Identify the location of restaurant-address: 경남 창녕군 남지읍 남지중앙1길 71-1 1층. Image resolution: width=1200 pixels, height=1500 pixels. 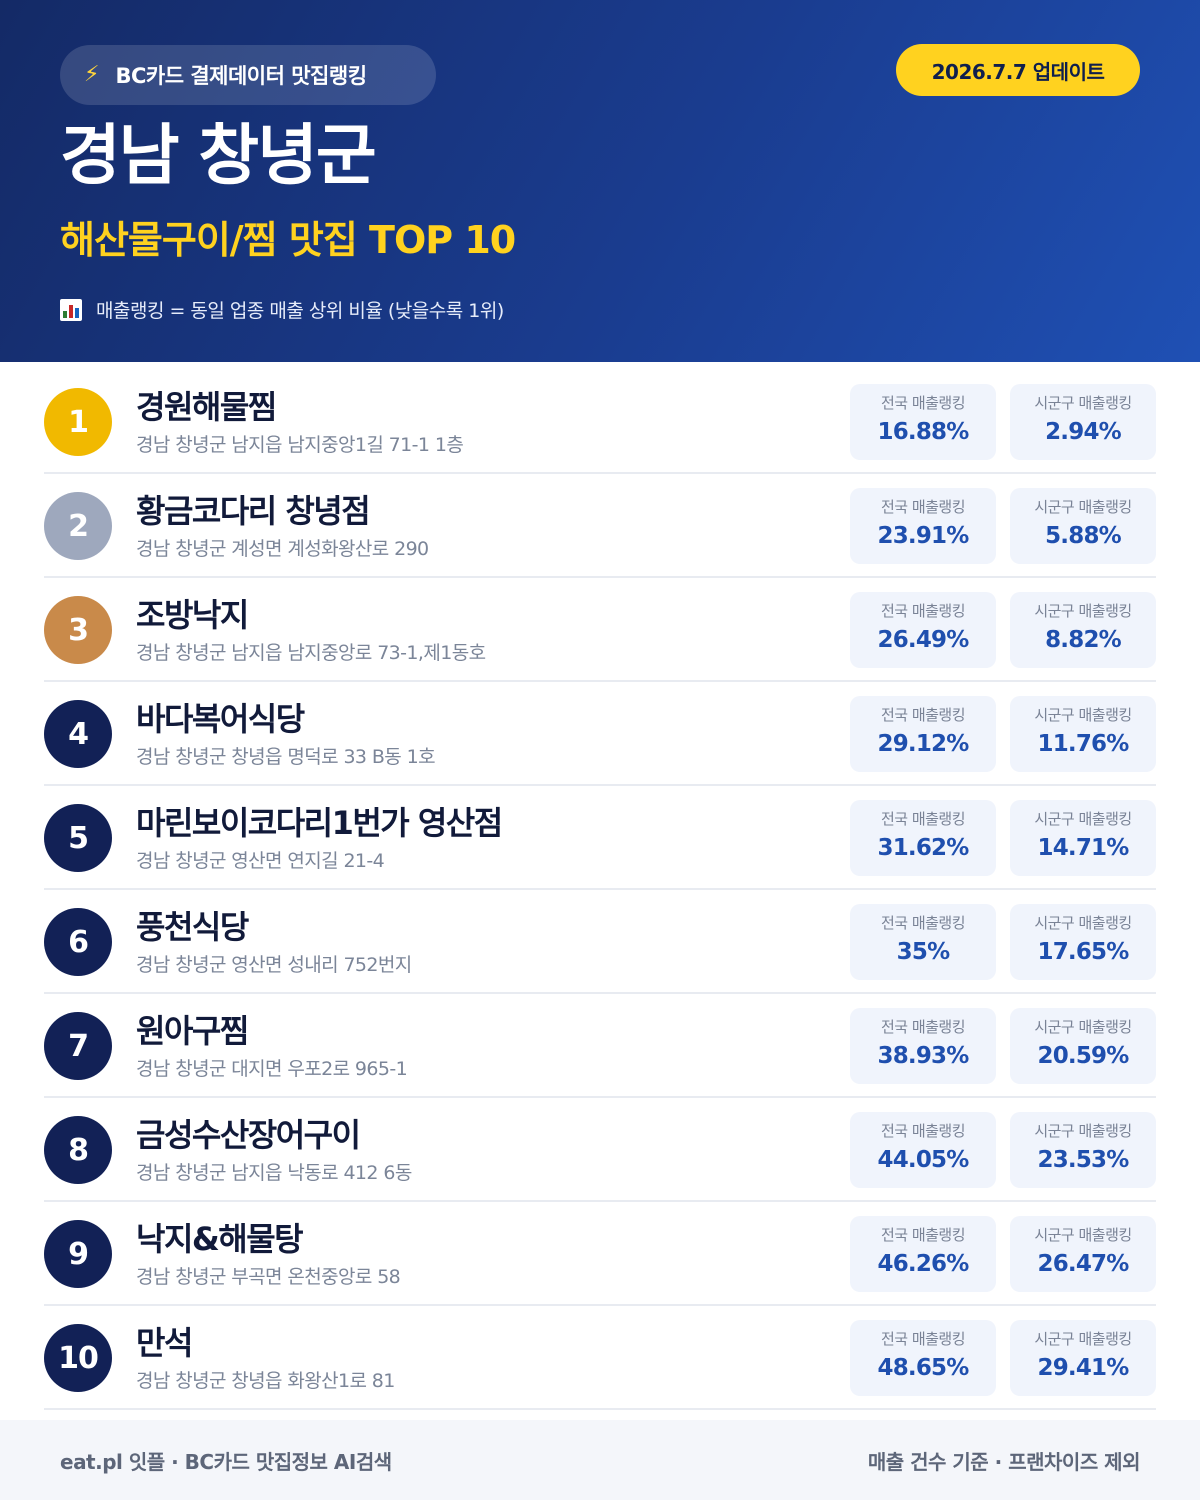
(300, 445).